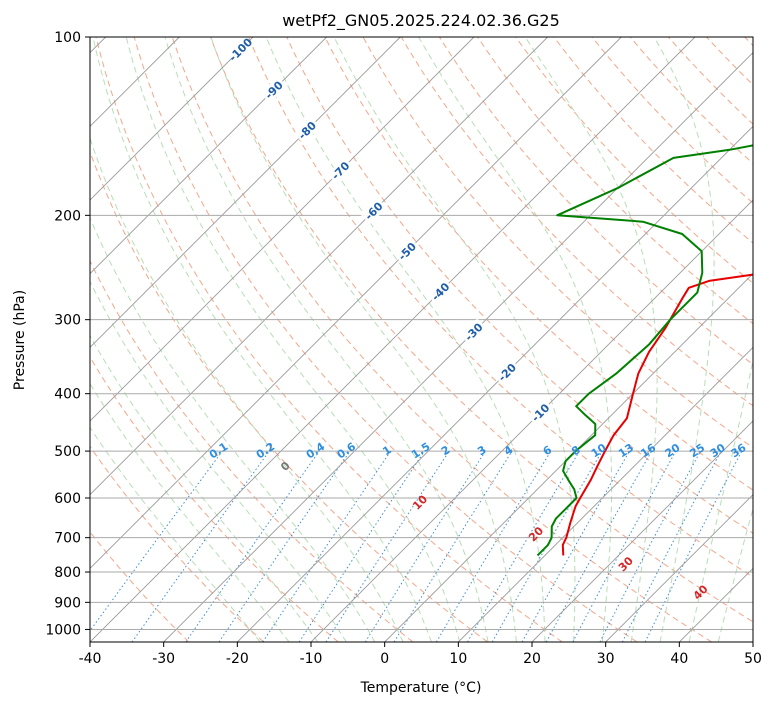 This screenshot has height=708, width=775. What do you see at coordinates (63, 630) in the screenshot?
I see `y-tick-label: 1000` at bounding box center [63, 630].